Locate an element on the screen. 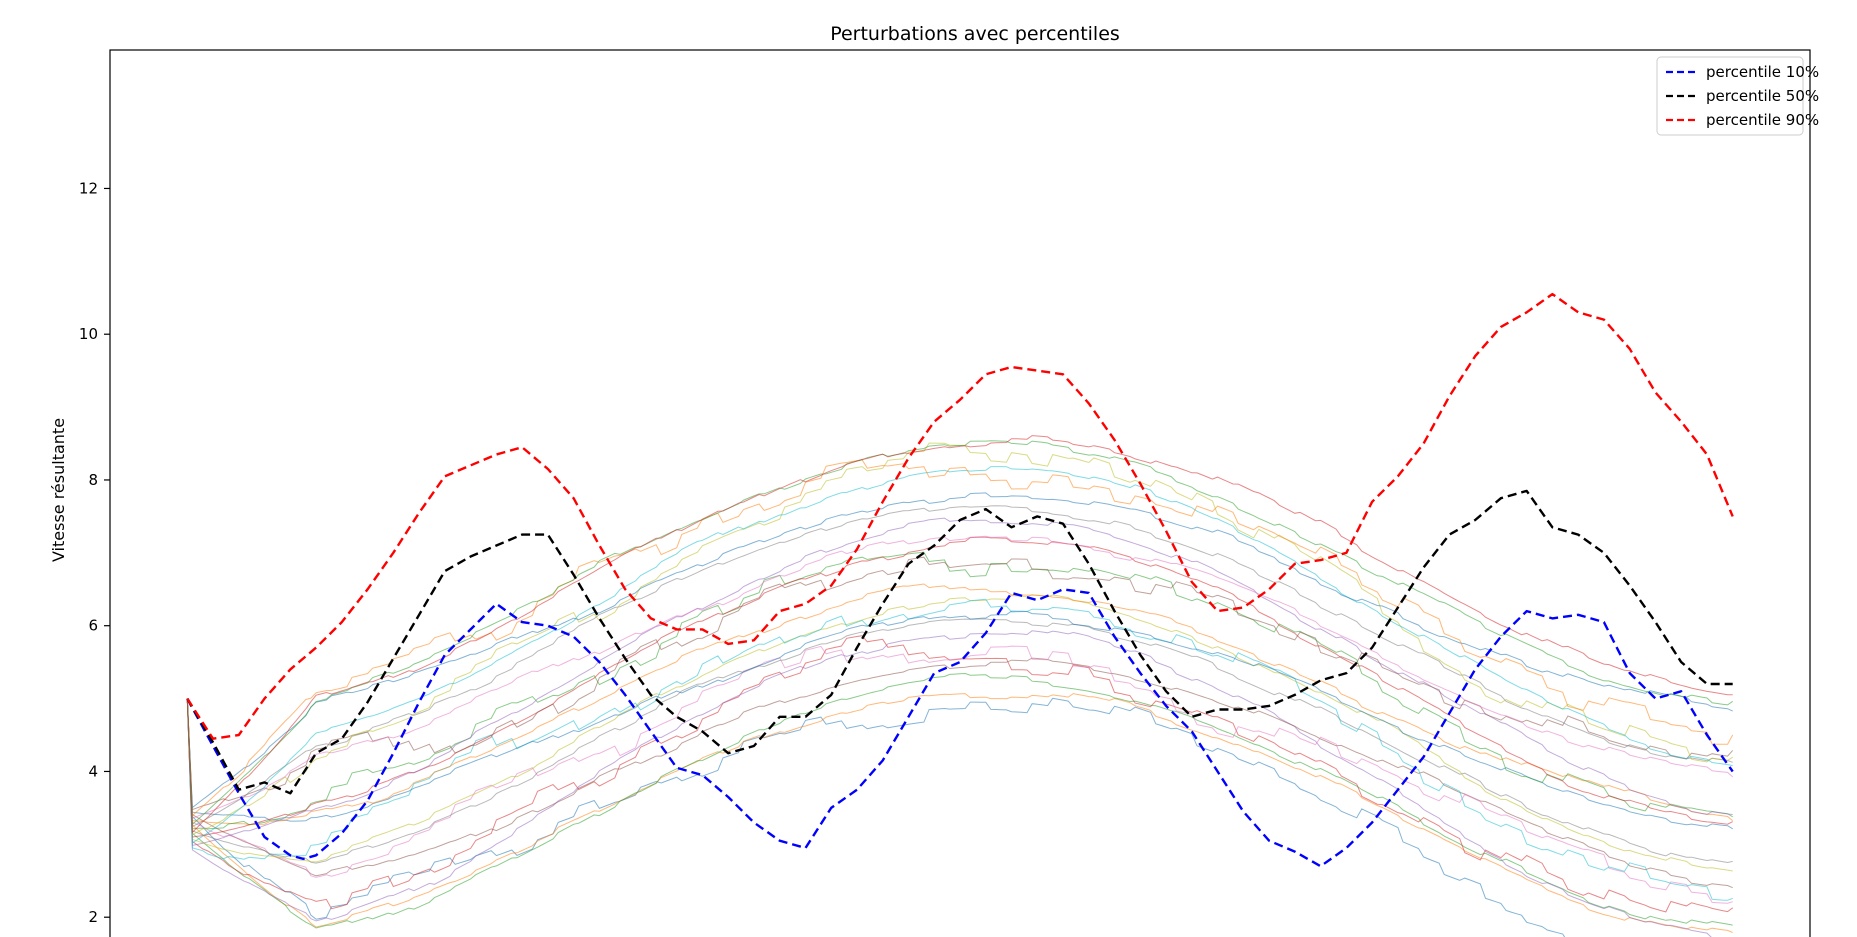 The height and width of the screenshot is (937, 1857). legend-label: percentile 10% is located at coordinates (1762, 72).